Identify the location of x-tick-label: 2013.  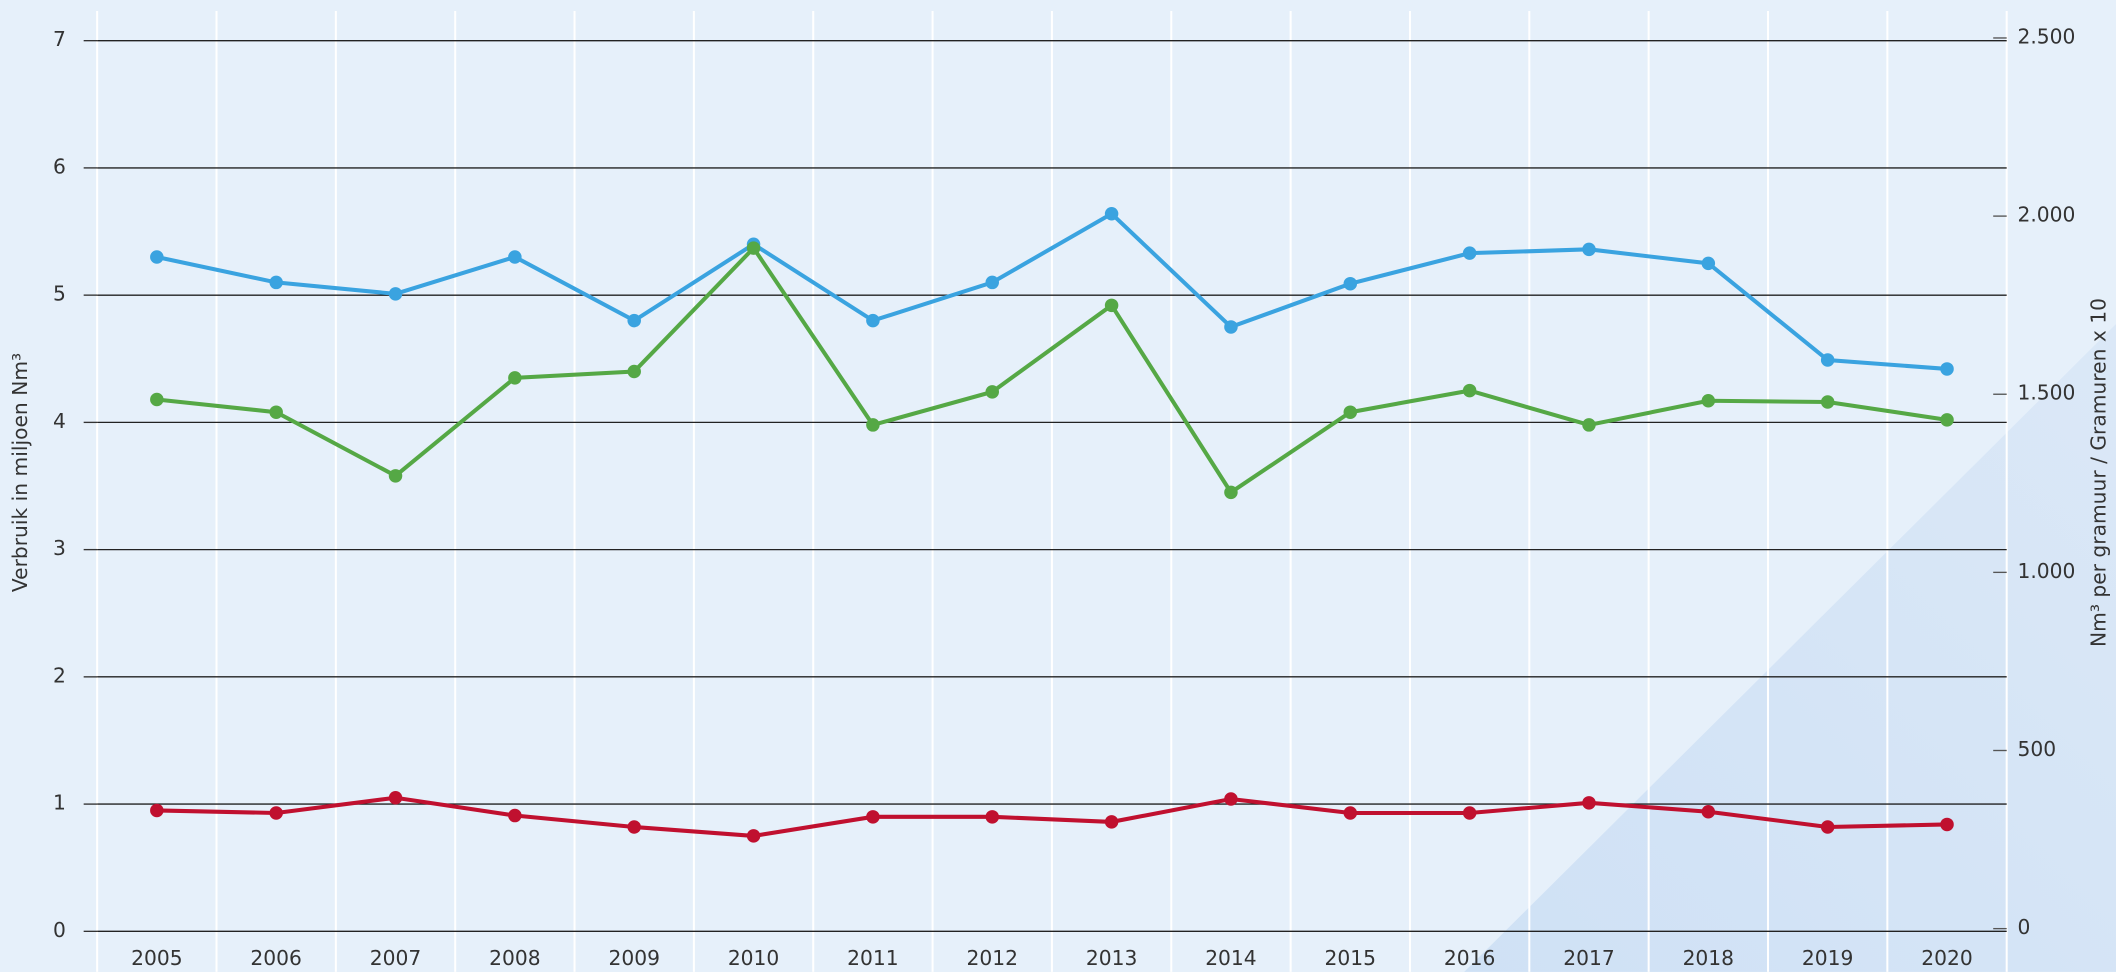
(1112, 958).